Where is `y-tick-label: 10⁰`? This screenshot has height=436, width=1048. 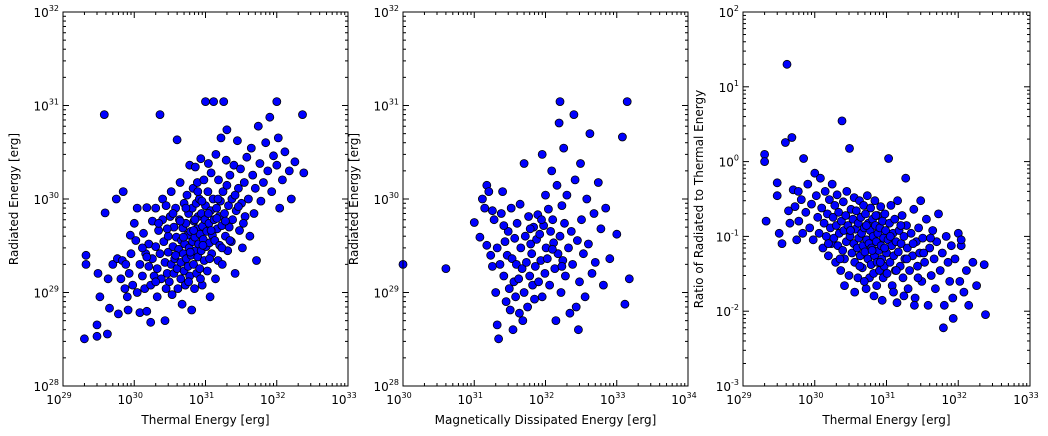 y-tick-label: 10⁰ is located at coordinates (729, 162).